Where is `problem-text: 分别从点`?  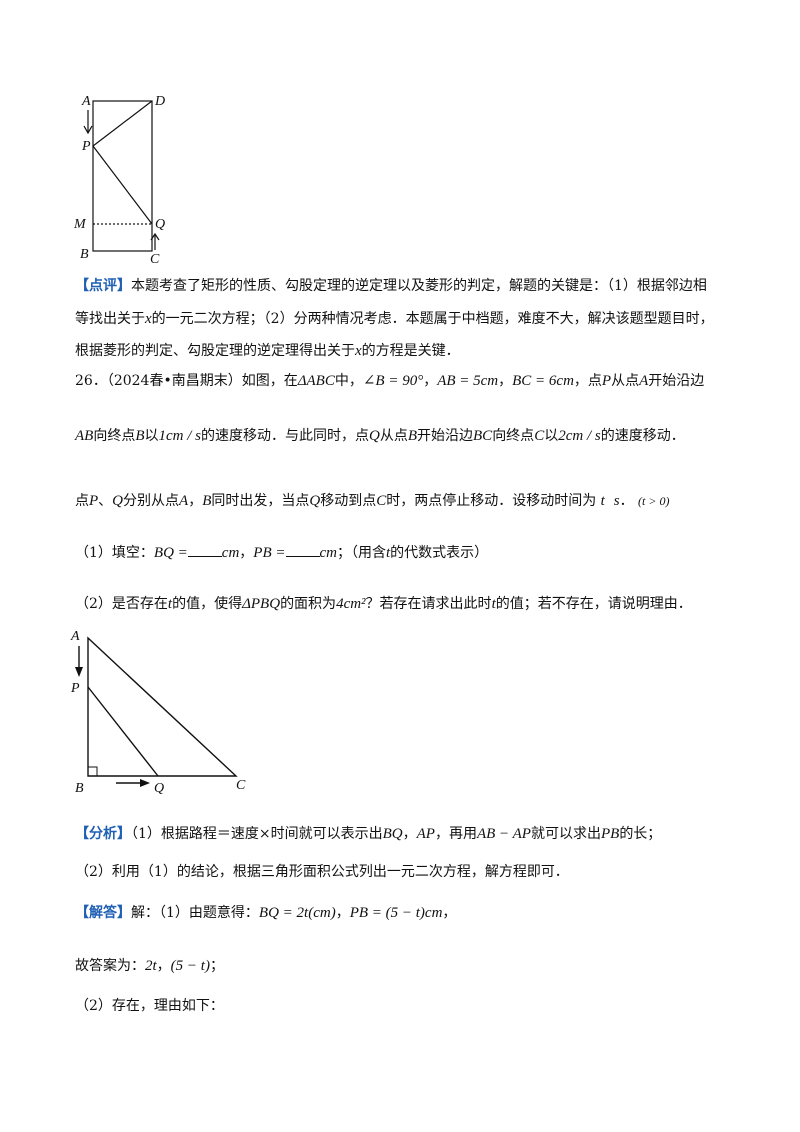
problem-text: 分别从点 is located at coordinates (151, 501).